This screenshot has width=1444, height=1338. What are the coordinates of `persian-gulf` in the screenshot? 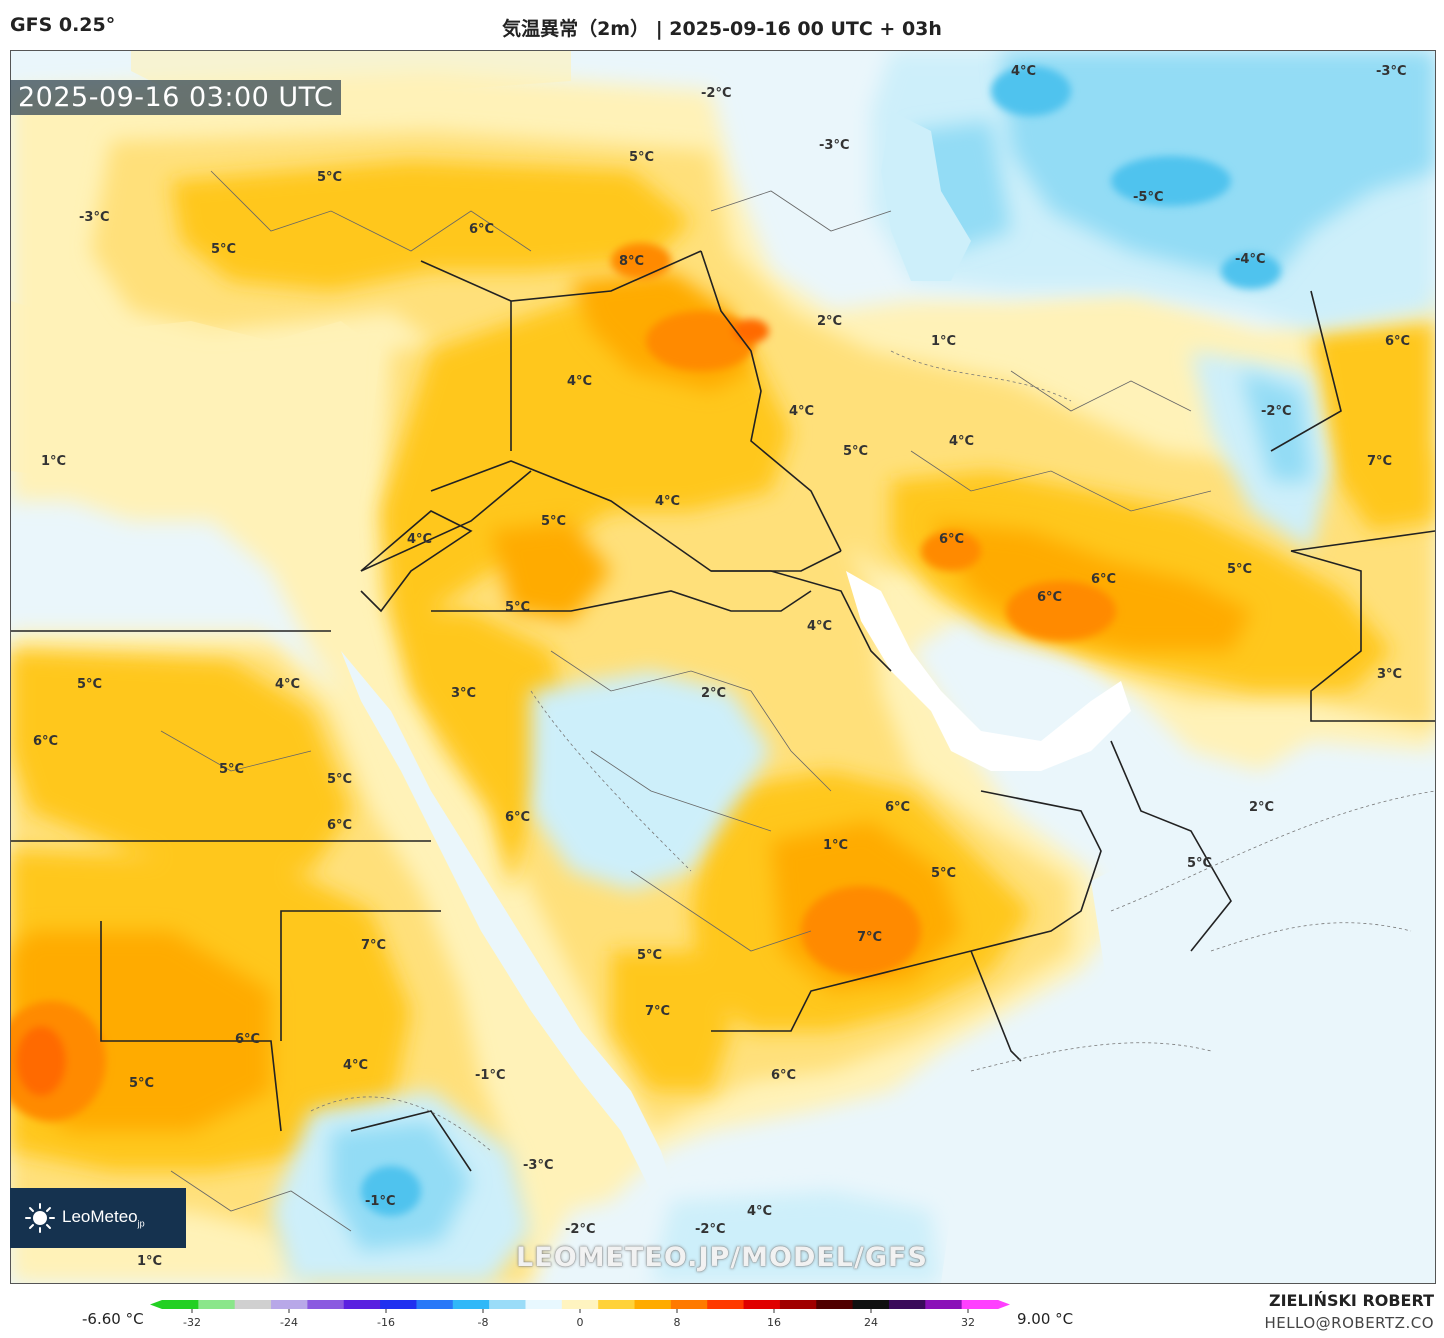 It's located at (988, 671).